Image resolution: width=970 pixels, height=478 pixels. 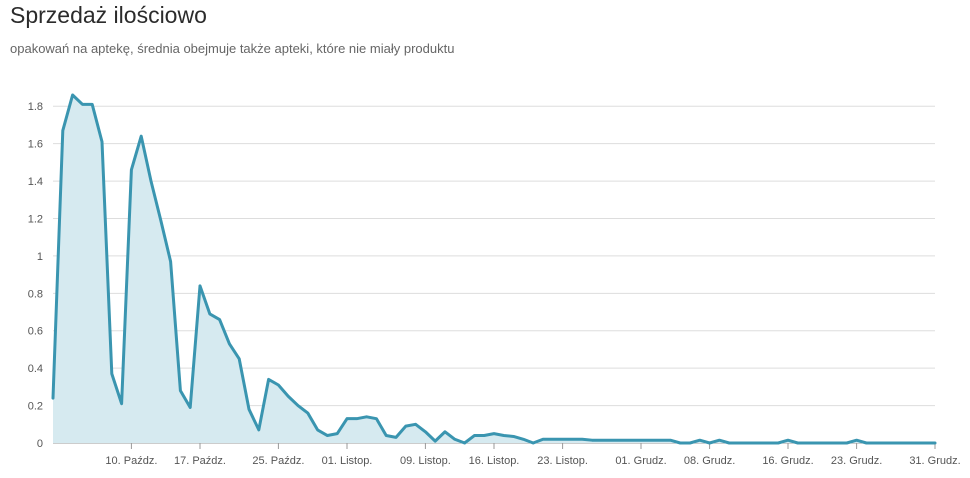 What do you see at coordinates (35, 182) in the screenshot?
I see `y-tick-label: 1.4` at bounding box center [35, 182].